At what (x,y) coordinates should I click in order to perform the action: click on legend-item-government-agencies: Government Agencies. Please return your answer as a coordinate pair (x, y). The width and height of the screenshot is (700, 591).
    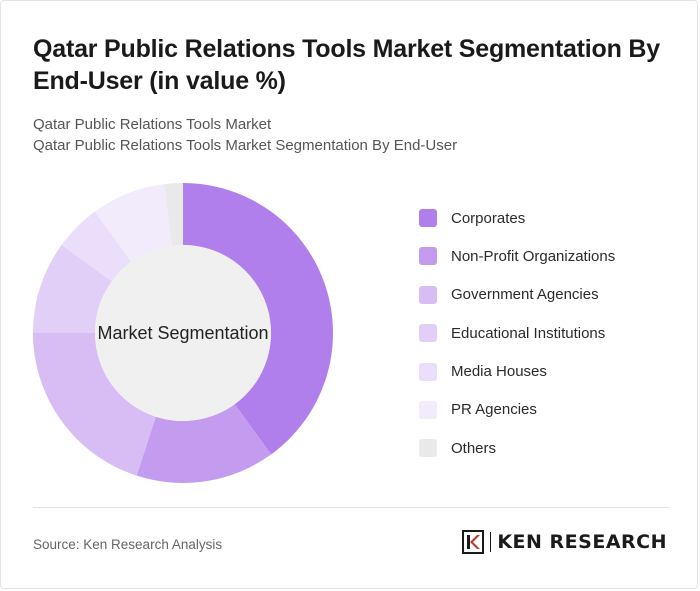
    Looking at the image, I should click on (517, 295).